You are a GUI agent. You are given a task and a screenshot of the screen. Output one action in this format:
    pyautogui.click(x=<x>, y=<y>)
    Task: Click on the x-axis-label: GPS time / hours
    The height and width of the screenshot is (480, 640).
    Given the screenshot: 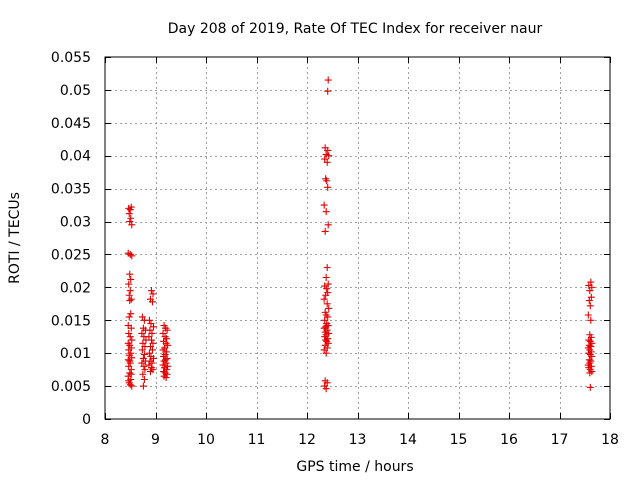 What is the action you would take?
    pyautogui.click(x=354, y=467)
    